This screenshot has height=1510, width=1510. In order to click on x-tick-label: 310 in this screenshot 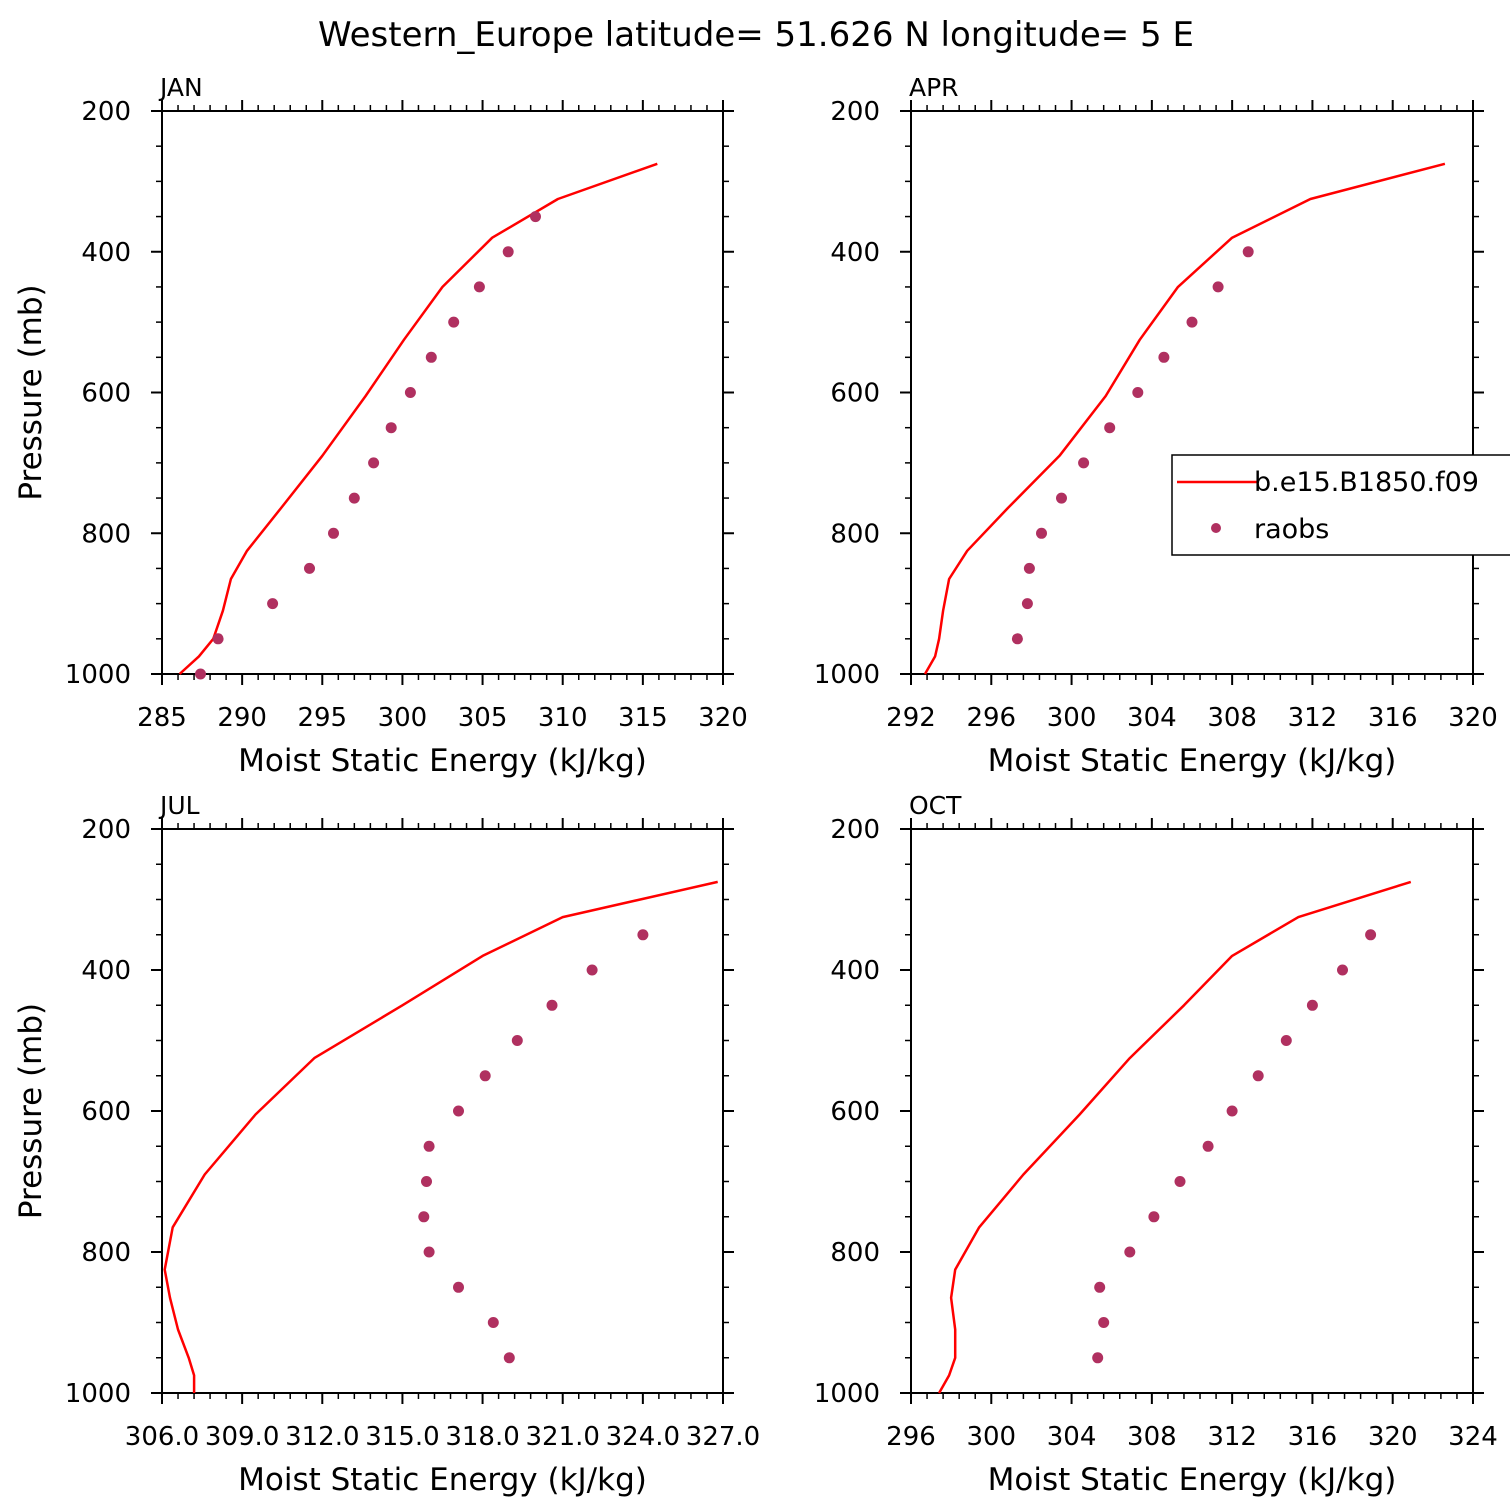, I will do `click(563, 718)`.